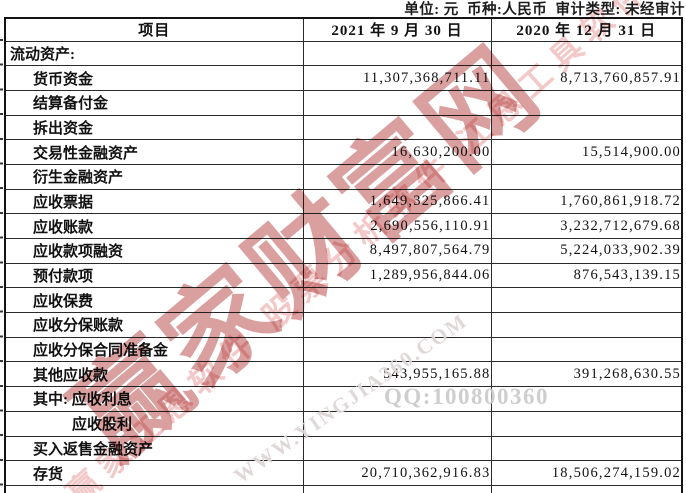 The image size is (686, 493). I want to click on table-row: 应收款项融资 8,497,807,564.79 5,224,033,902.39, so click(343, 251).